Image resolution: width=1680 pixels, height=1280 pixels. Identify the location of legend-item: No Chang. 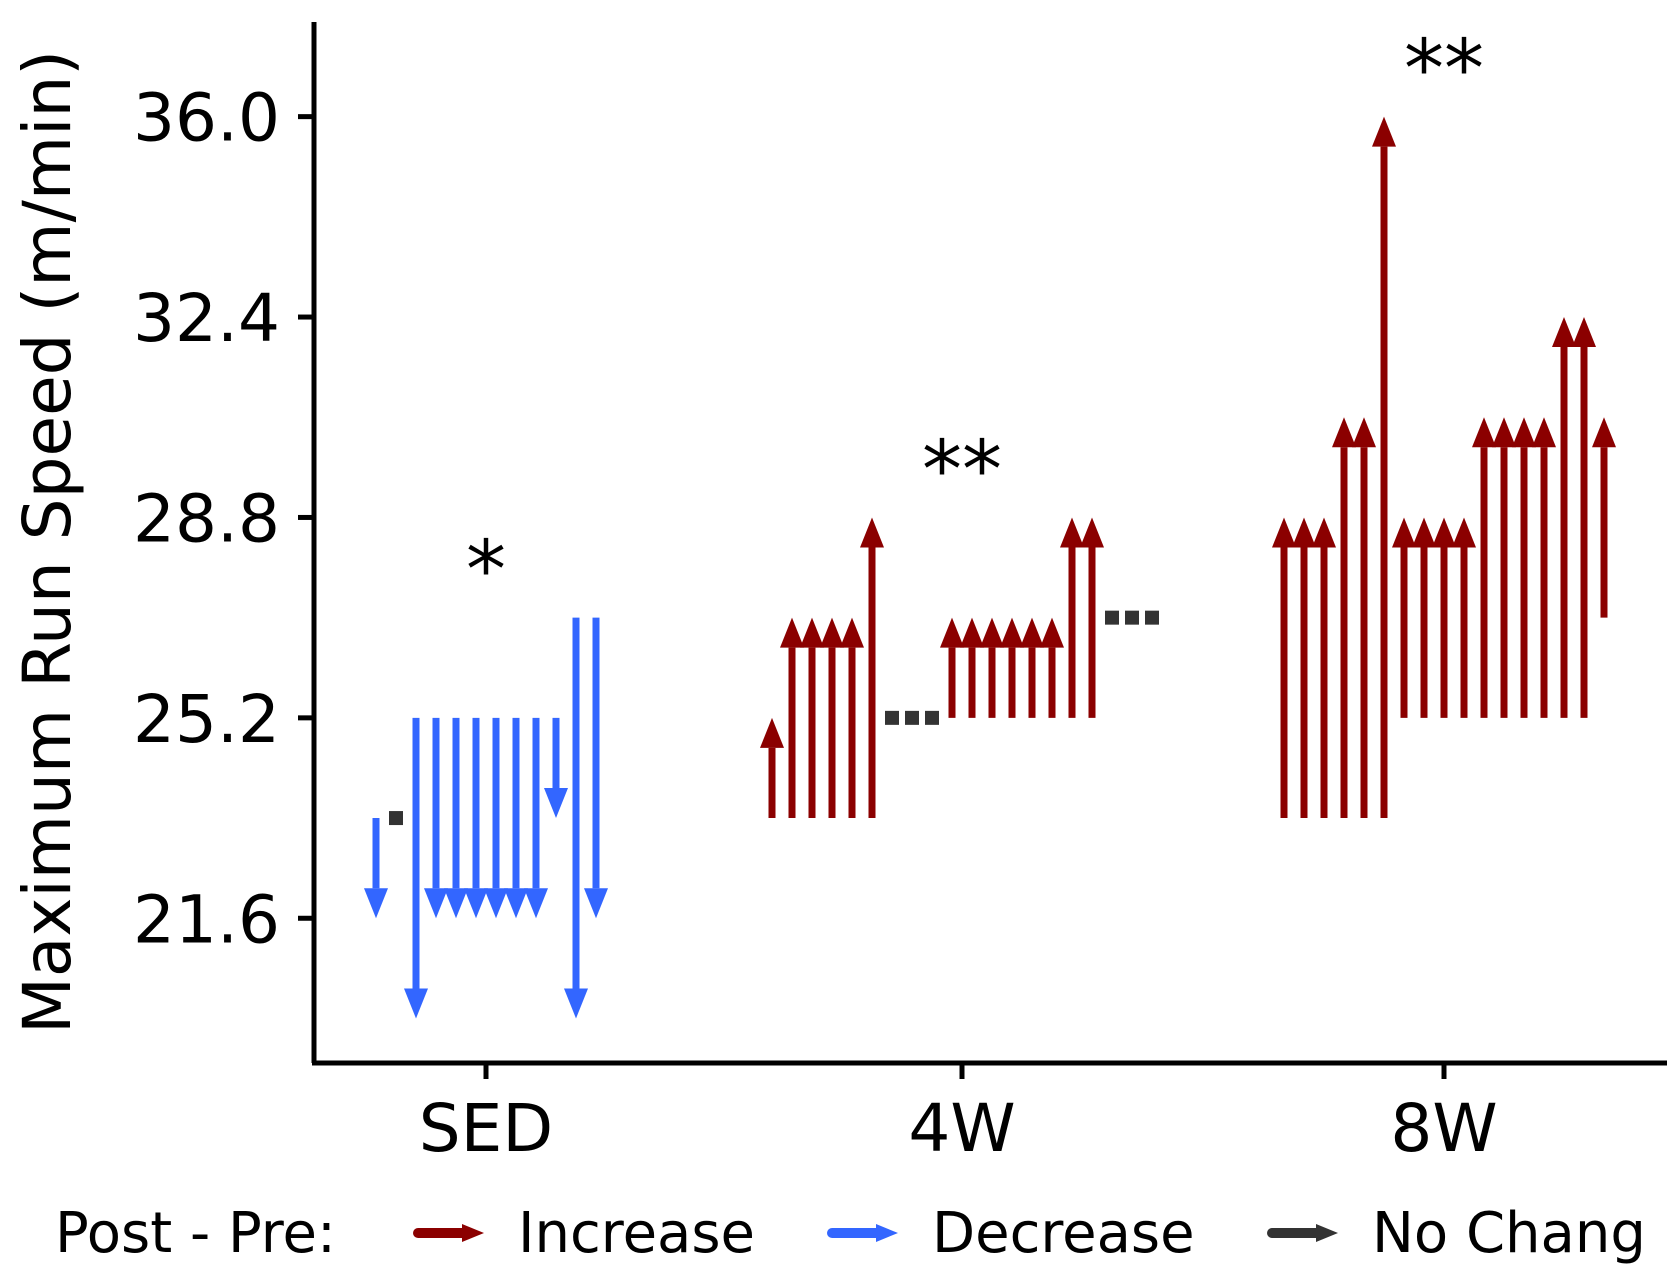
(1456, 1233).